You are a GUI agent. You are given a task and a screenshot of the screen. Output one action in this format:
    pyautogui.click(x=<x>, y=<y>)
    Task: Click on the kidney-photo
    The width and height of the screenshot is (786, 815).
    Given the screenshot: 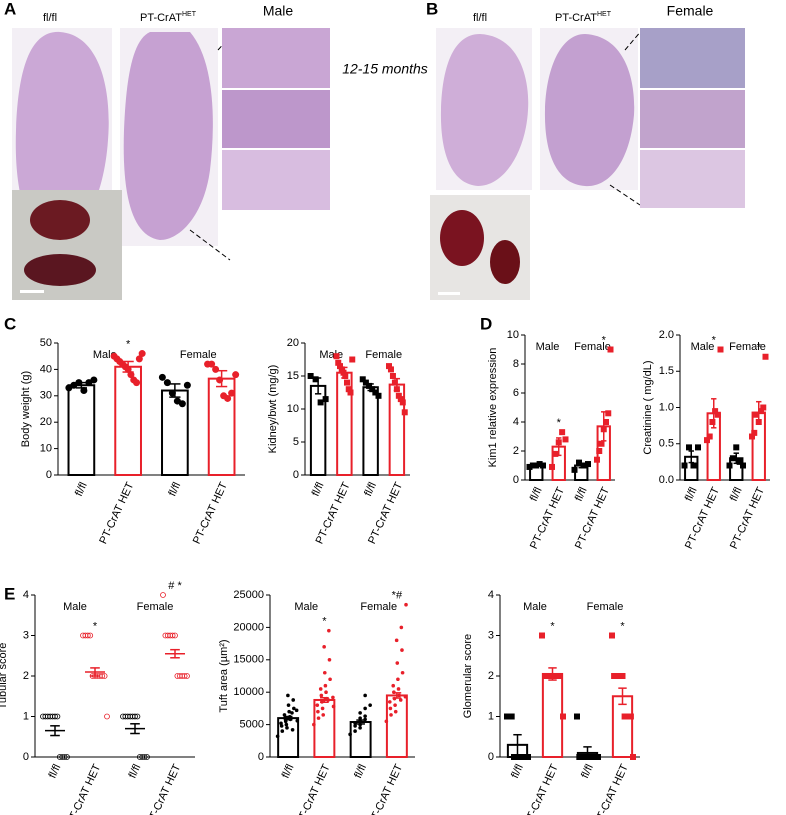 What is the action you would take?
    pyautogui.click(x=505, y=262)
    